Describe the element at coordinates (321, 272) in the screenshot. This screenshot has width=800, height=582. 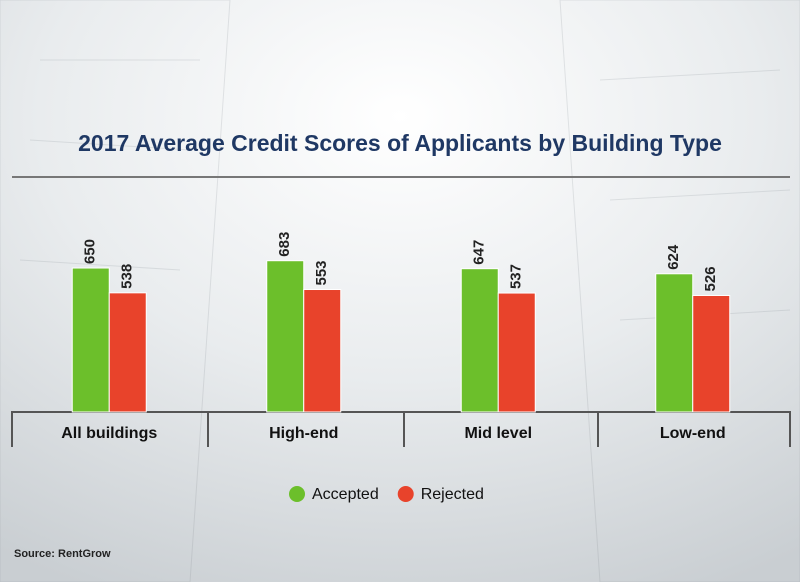
I see `value-label: 553` at that location.